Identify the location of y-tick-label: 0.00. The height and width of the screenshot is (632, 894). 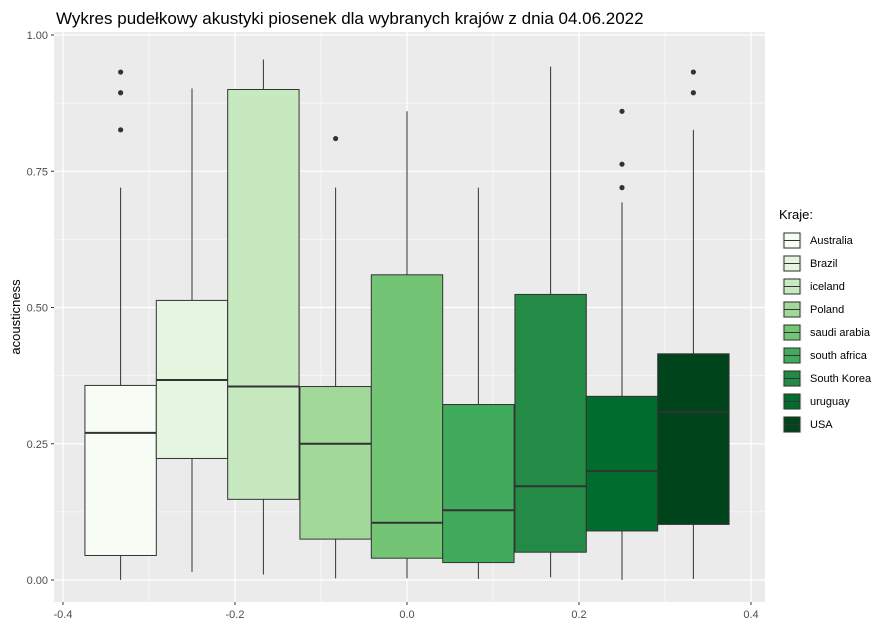
(37, 581).